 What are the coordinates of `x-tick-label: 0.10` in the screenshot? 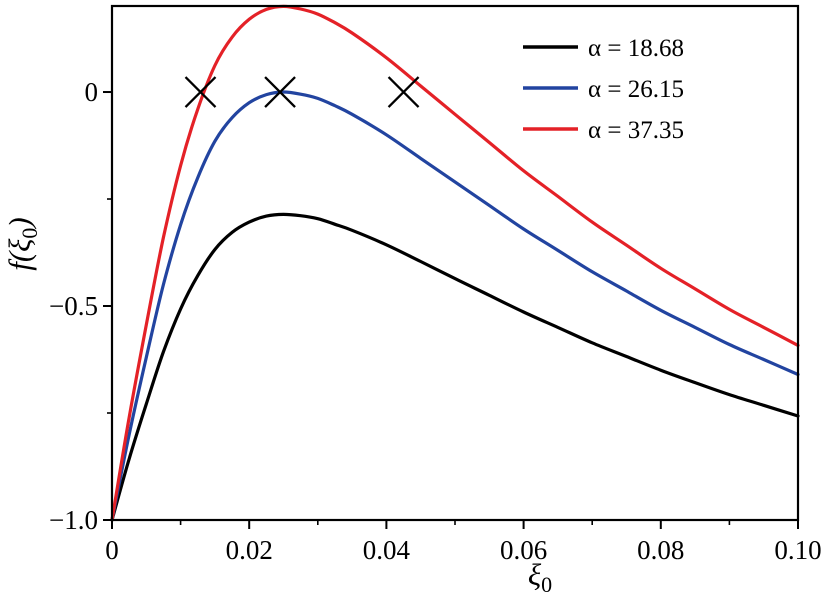 It's located at (797, 550).